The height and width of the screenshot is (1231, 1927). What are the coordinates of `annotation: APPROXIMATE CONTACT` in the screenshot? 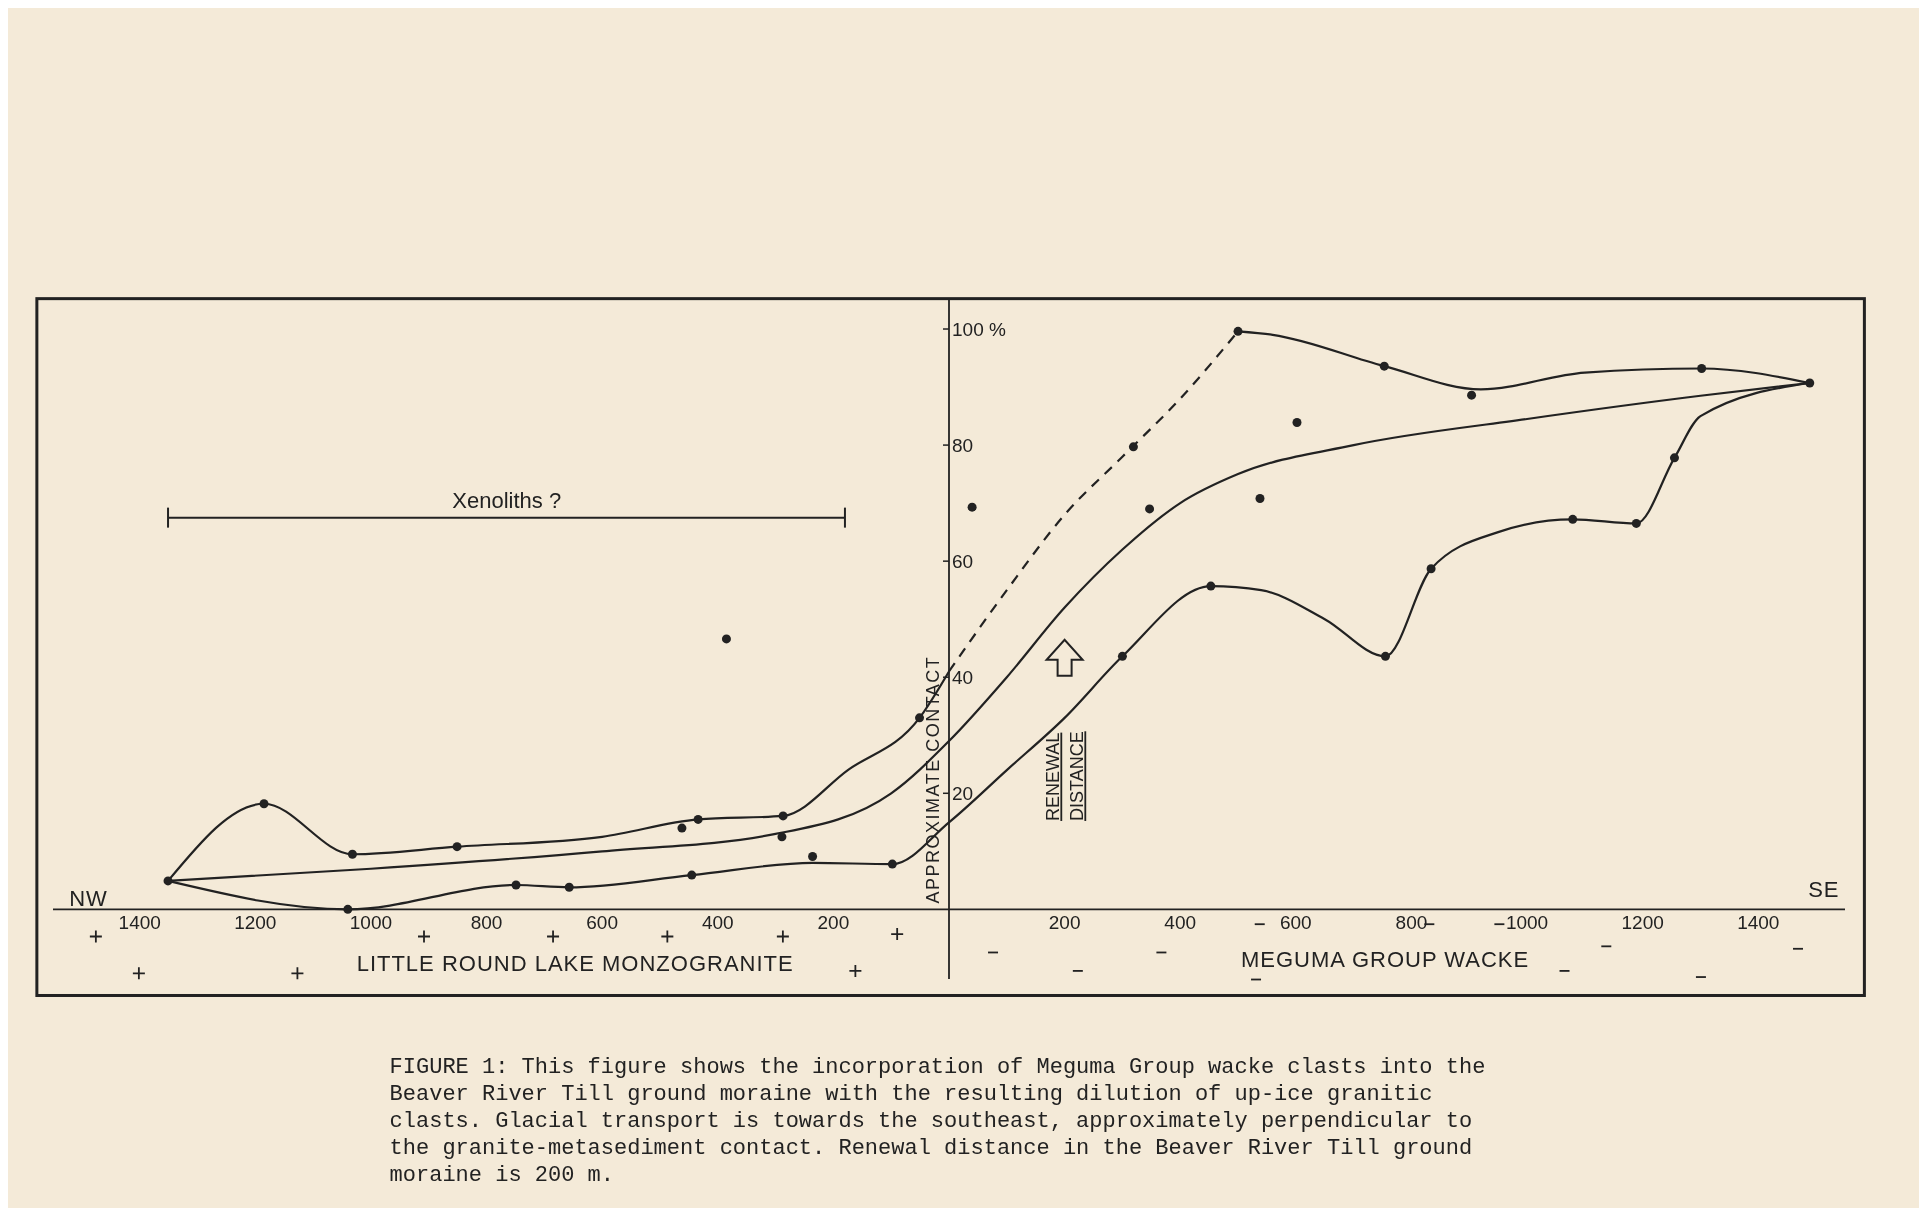 It's located at (933, 779).